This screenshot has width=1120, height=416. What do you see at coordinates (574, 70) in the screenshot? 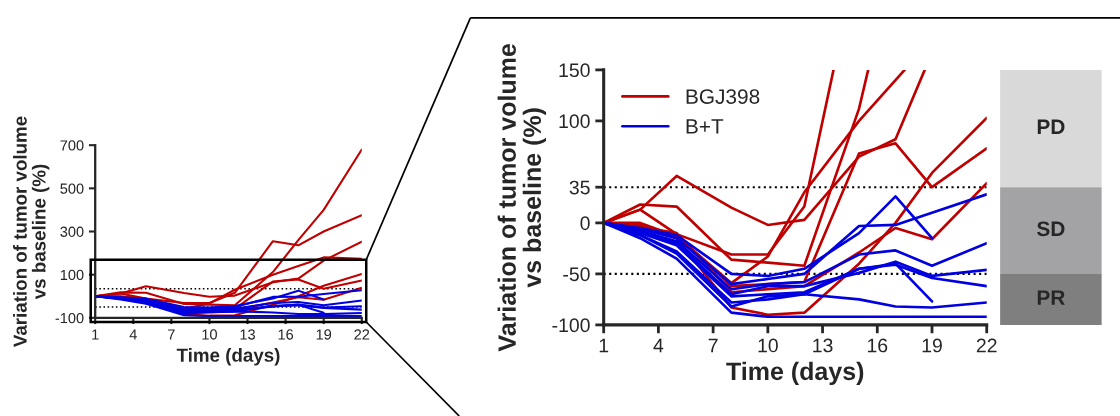
I see `y-tick-label: 150` at bounding box center [574, 70].